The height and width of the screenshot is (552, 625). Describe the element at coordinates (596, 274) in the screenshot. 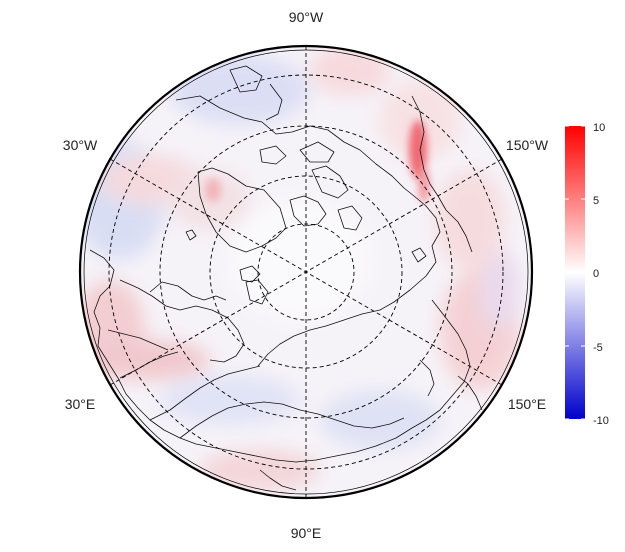

I see `colorbar-tick-label: 0` at that location.